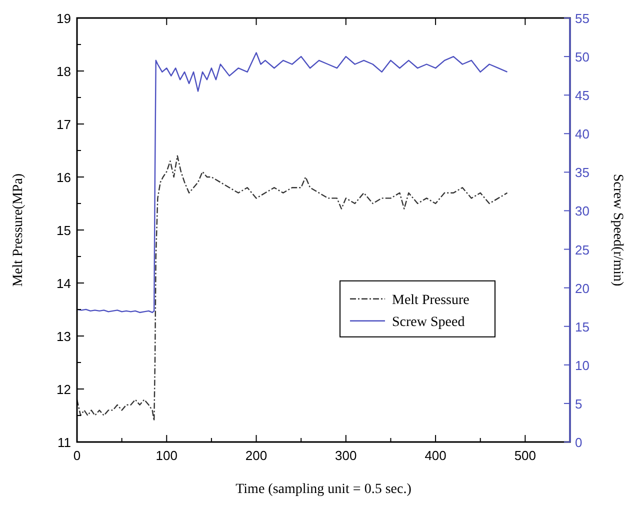 The image size is (634, 507). I want to click on y2-tick-label: 50, so click(582, 57).